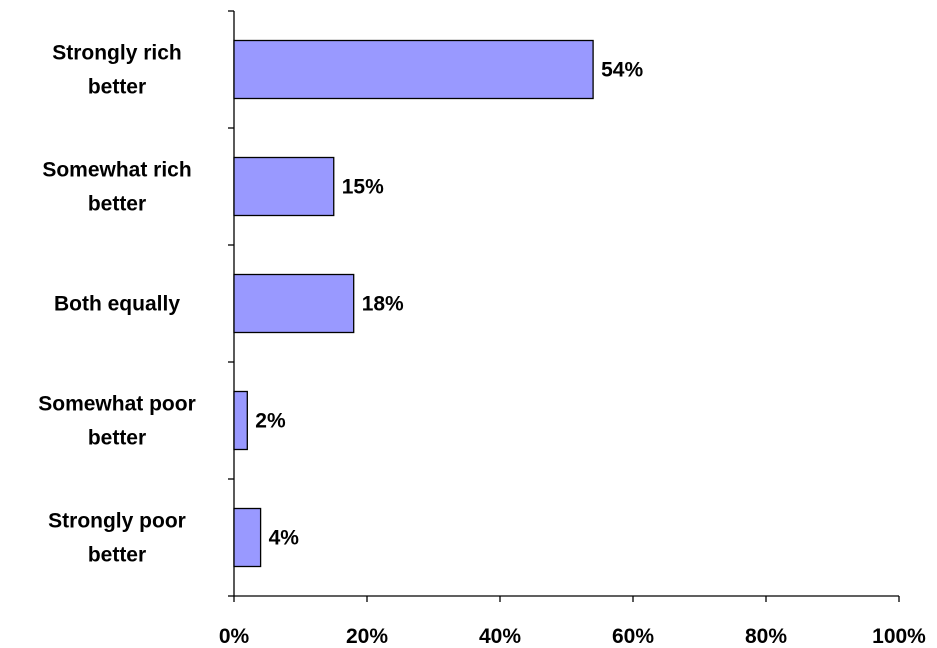 The height and width of the screenshot is (648, 937). I want to click on bar-value-label: 54%, so click(622, 70).